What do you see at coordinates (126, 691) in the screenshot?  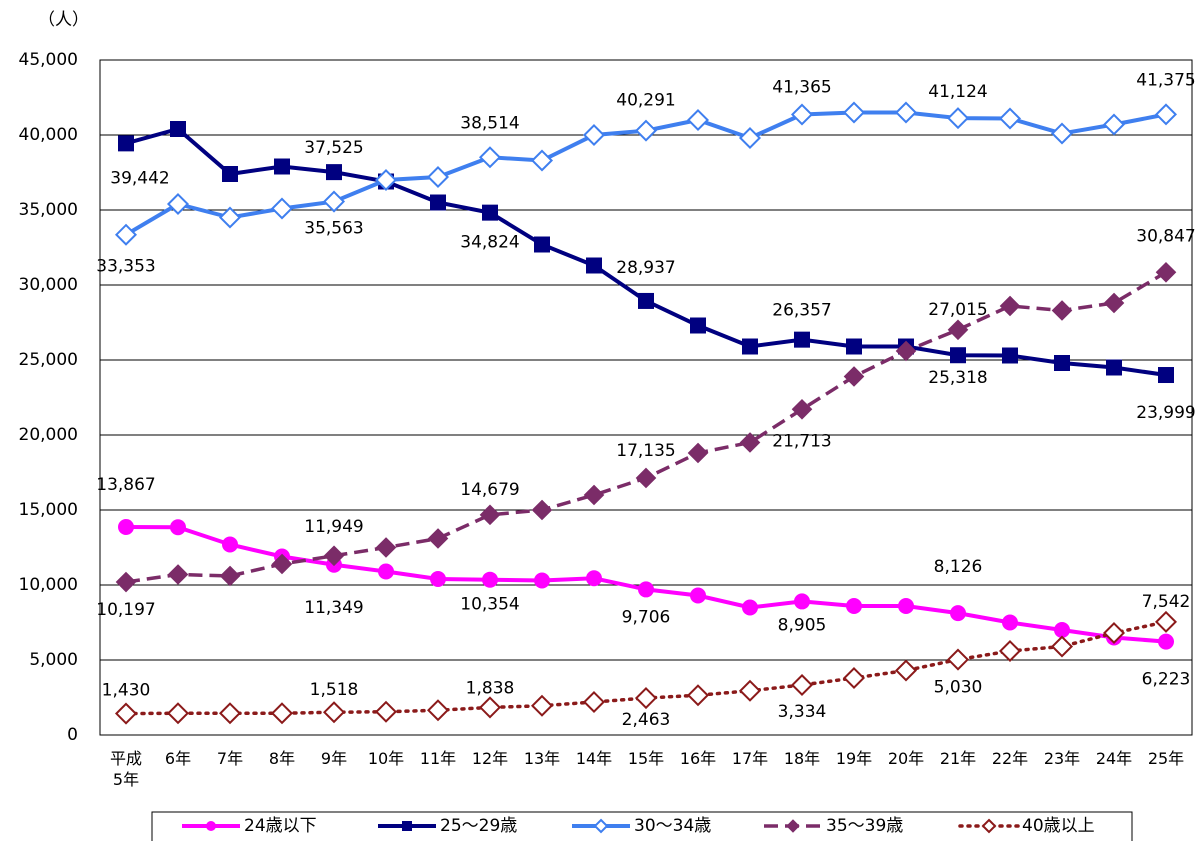 I see `data-label: 1,430` at bounding box center [126, 691].